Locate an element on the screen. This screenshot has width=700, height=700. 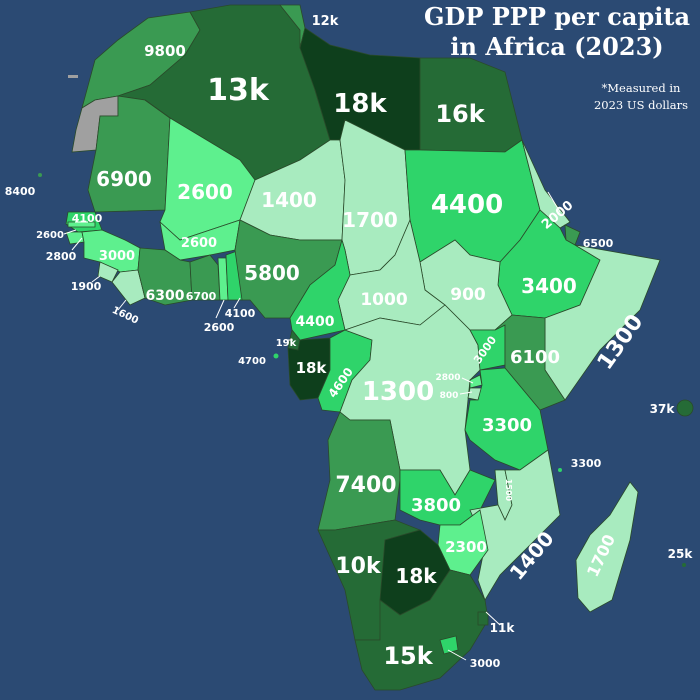
label-rwanda: 2800 is located at coordinates (447, 378).